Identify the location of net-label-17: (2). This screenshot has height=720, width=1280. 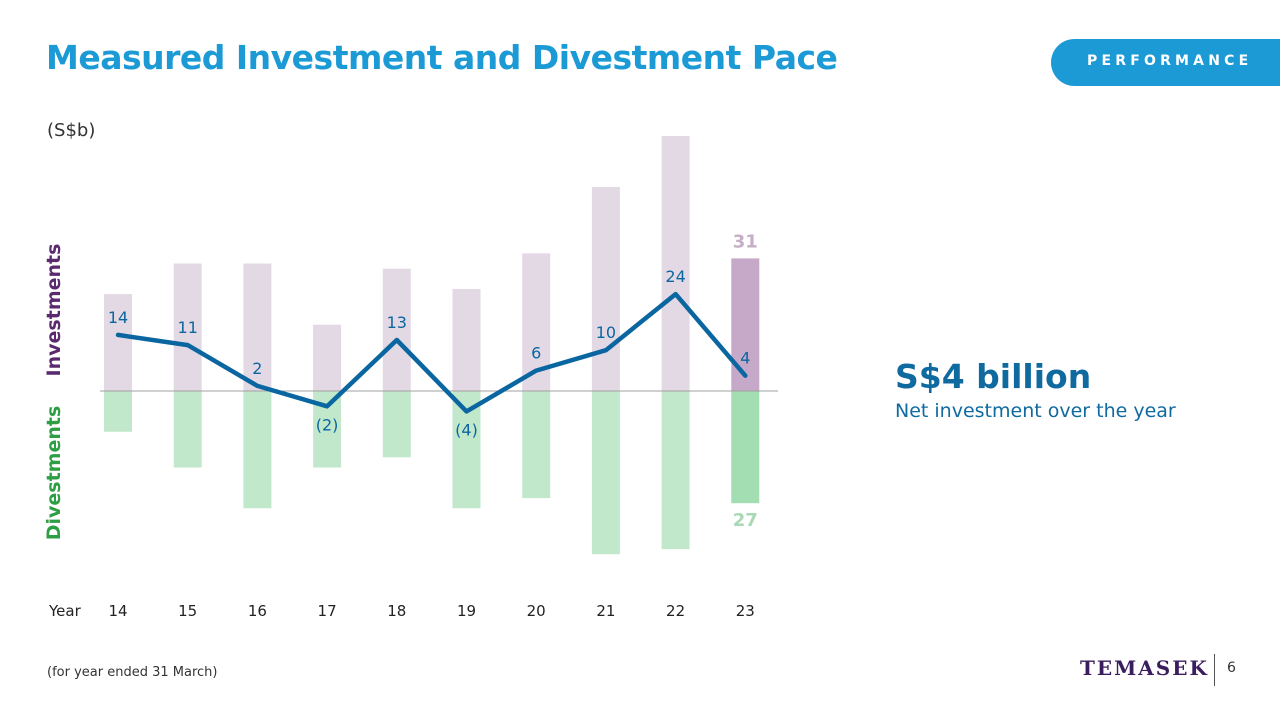
(327, 424).